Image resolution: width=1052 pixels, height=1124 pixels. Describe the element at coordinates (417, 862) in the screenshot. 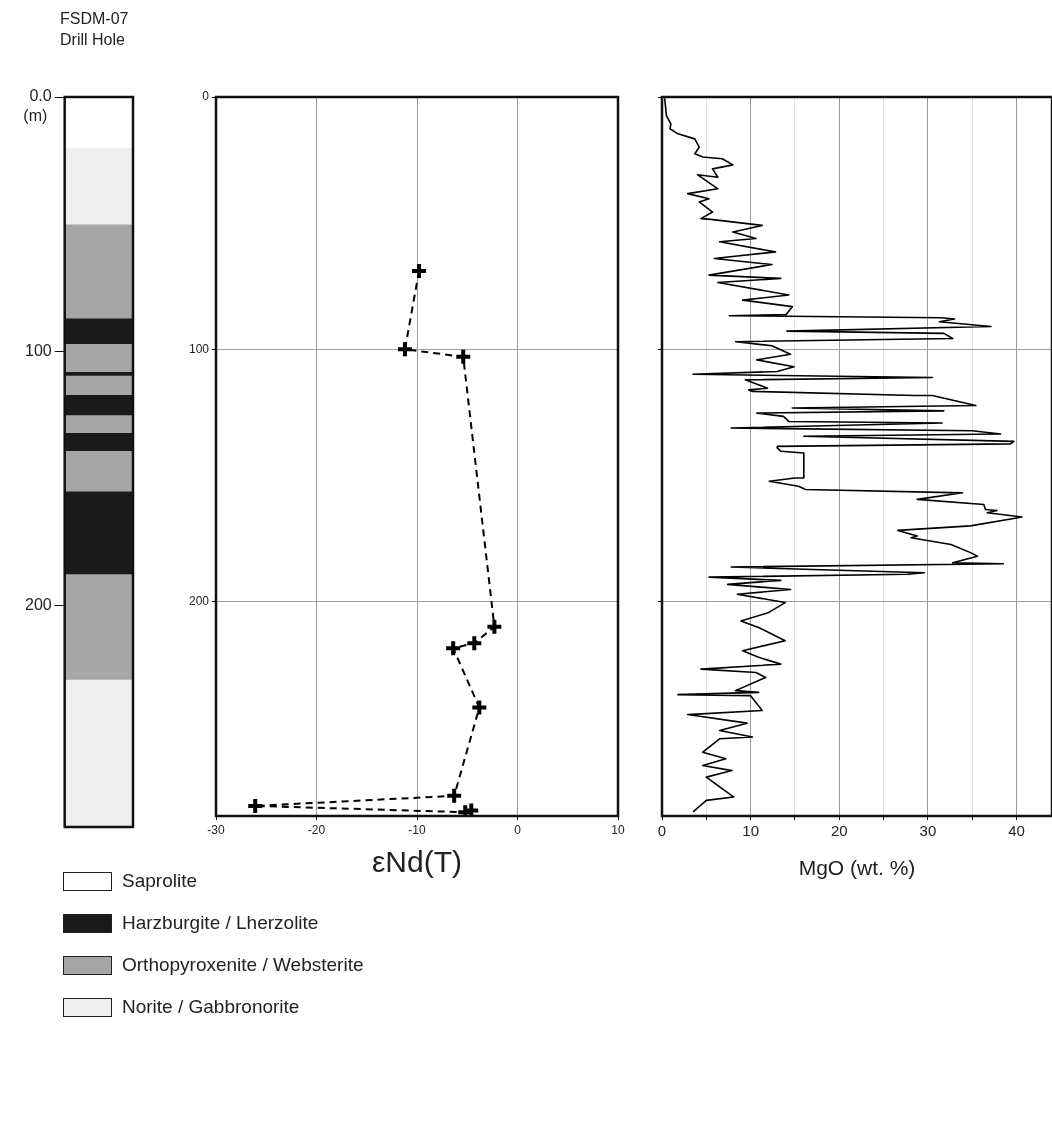

I see `x-axis-title: εNd(T)` at that location.